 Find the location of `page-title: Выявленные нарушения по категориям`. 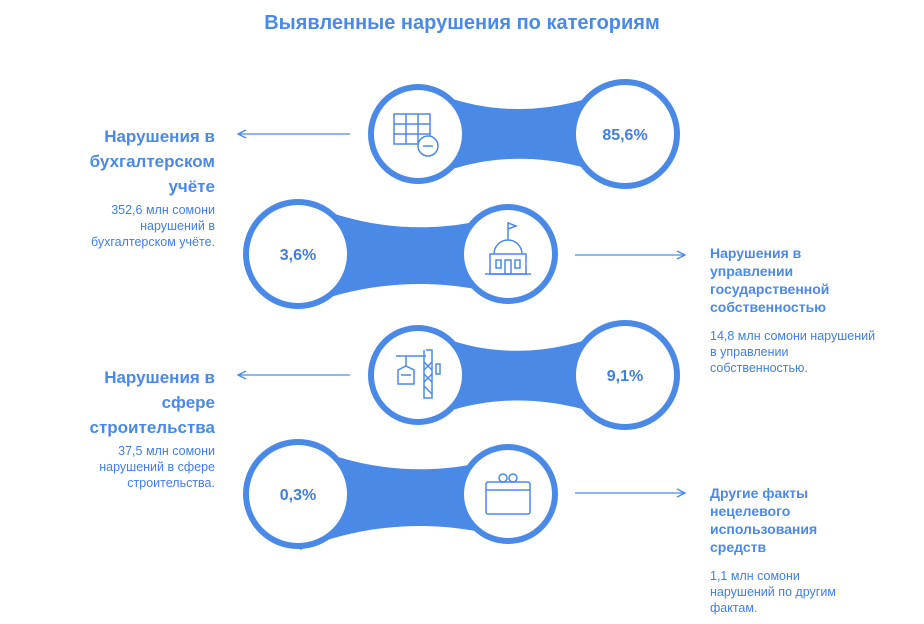

page-title: Выявленные нарушения по категориям is located at coordinates (462, 23).